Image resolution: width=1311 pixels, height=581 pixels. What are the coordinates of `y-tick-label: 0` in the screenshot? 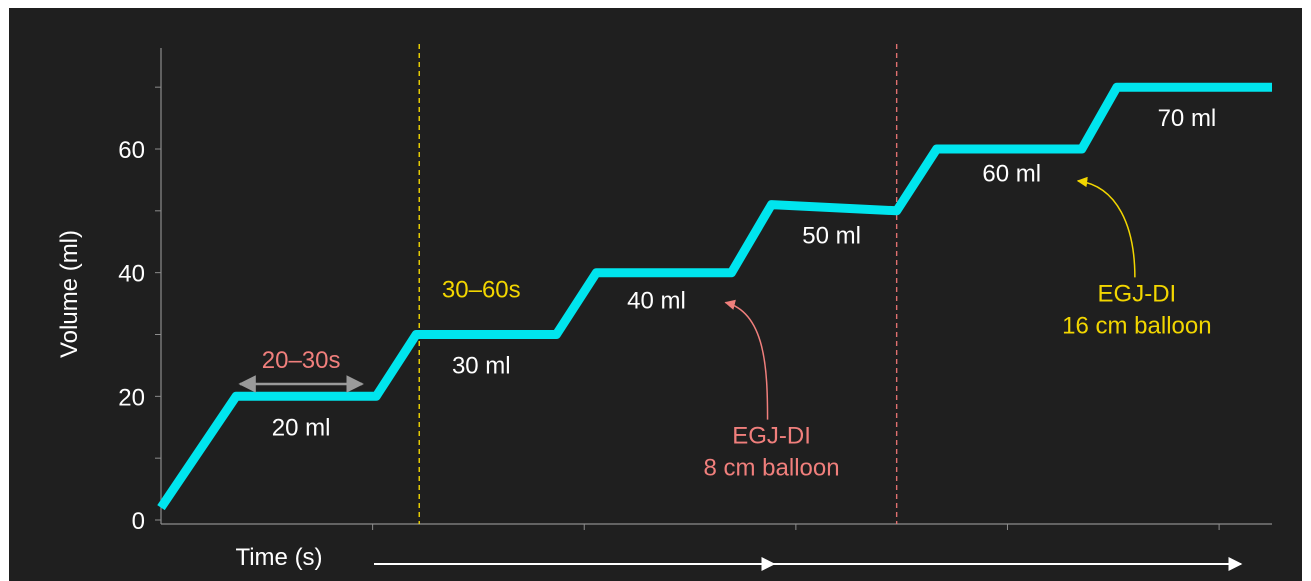 It's located at (138, 521).